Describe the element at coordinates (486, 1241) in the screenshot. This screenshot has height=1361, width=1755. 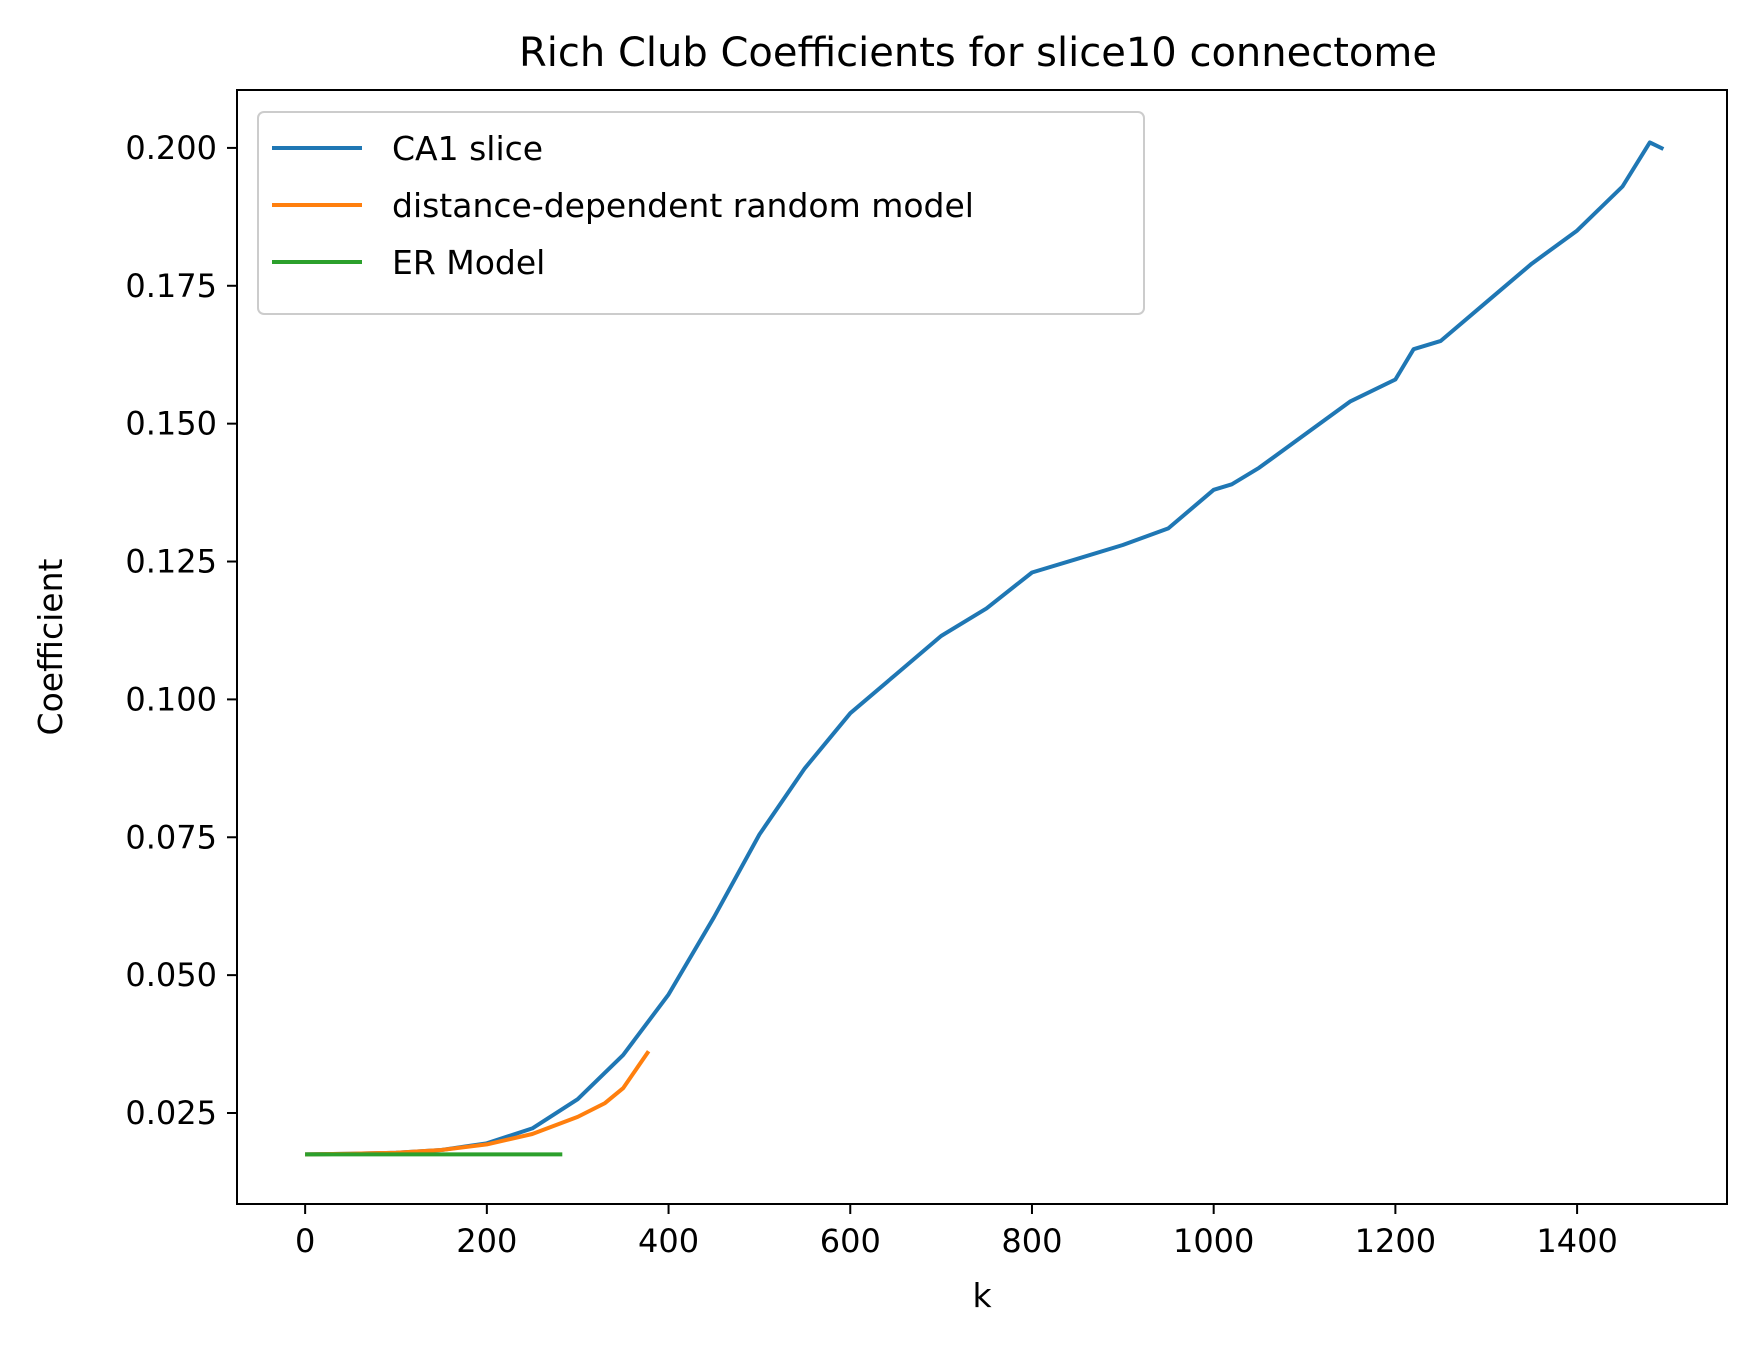
I see `x-tick-label: 200` at that location.